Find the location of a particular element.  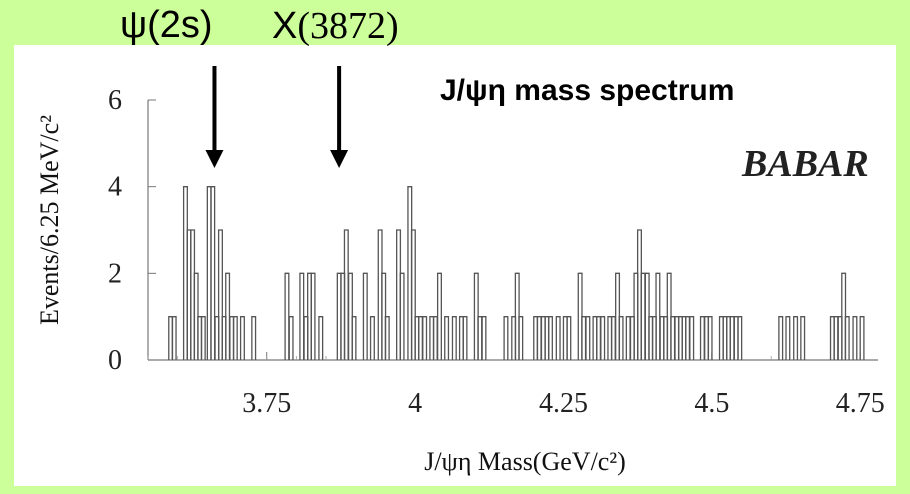

x-tick-label: 4 is located at coordinates (415, 403).